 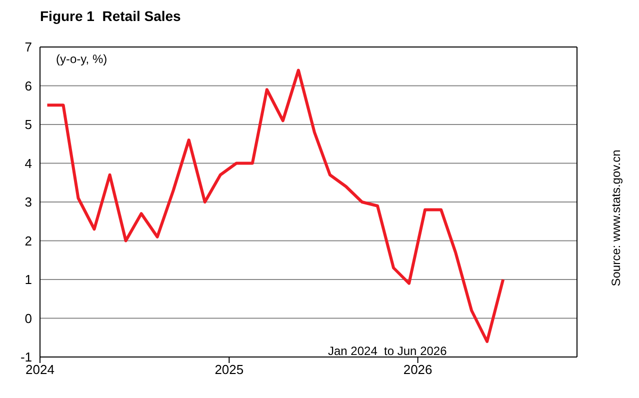 What do you see at coordinates (110, 16) in the screenshot?
I see `chart-title: Figure 1 Retail Sales` at bounding box center [110, 16].